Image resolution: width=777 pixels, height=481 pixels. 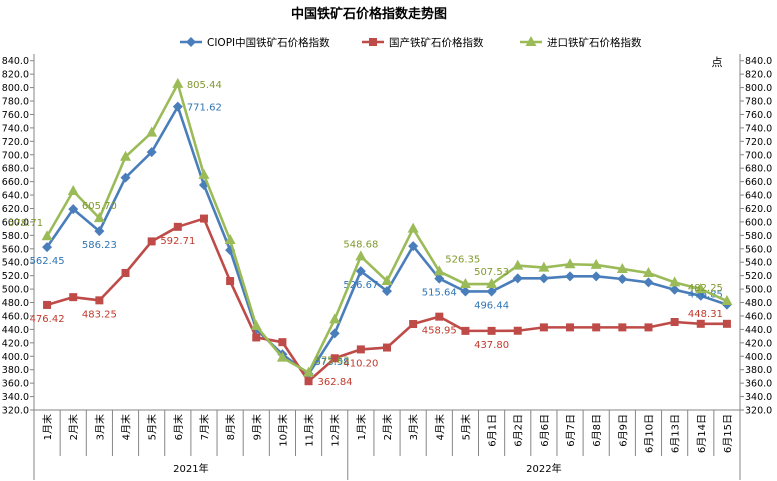 What do you see at coordinates (73, 427) in the screenshot?
I see `x-tick-label: 2月末` at bounding box center [73, 427].